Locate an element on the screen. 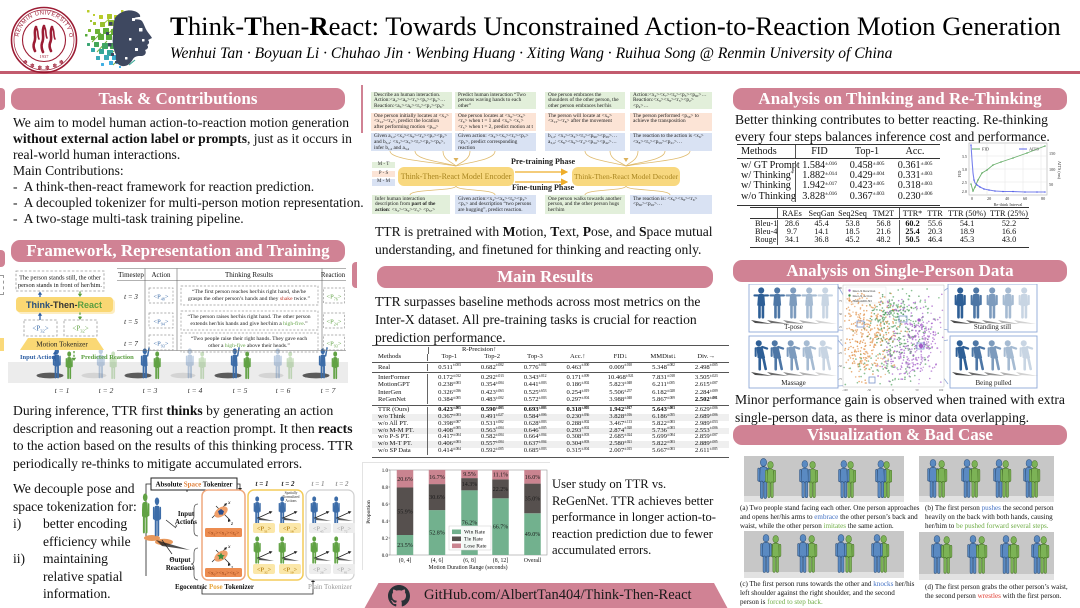 The width and height of the screenshot is (1080, 608). svg-text: 16.7% is located at coordinates (437, 478).